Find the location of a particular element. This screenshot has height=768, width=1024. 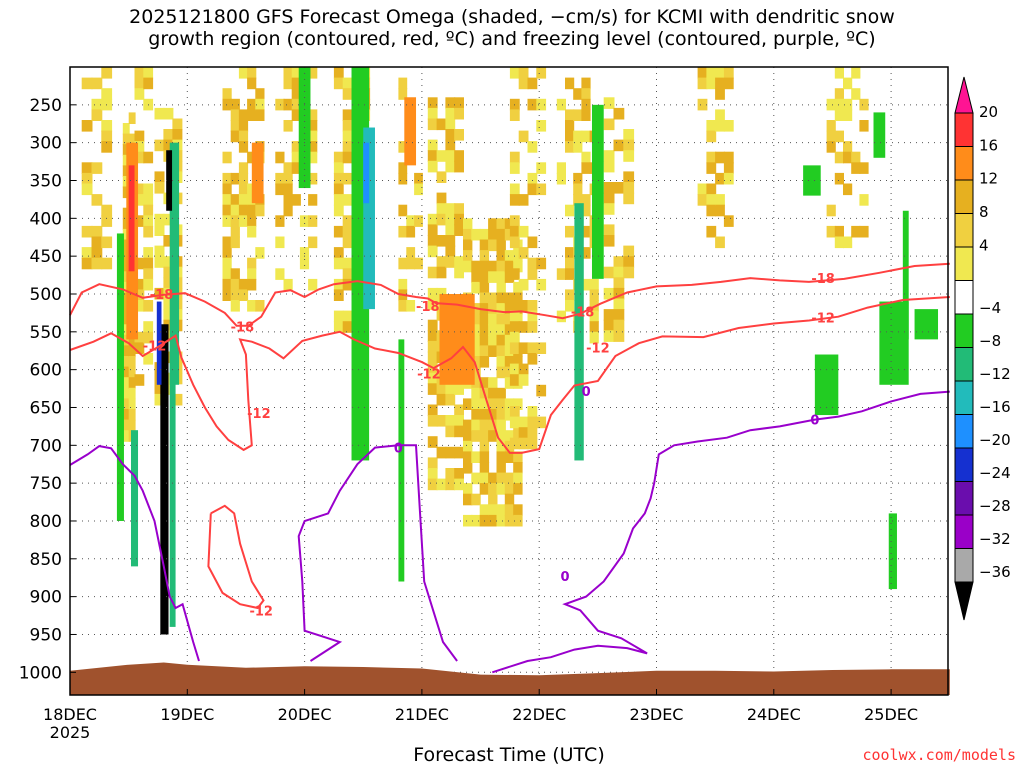

colorbar-label: −32 is located at coordinates (995, 539).